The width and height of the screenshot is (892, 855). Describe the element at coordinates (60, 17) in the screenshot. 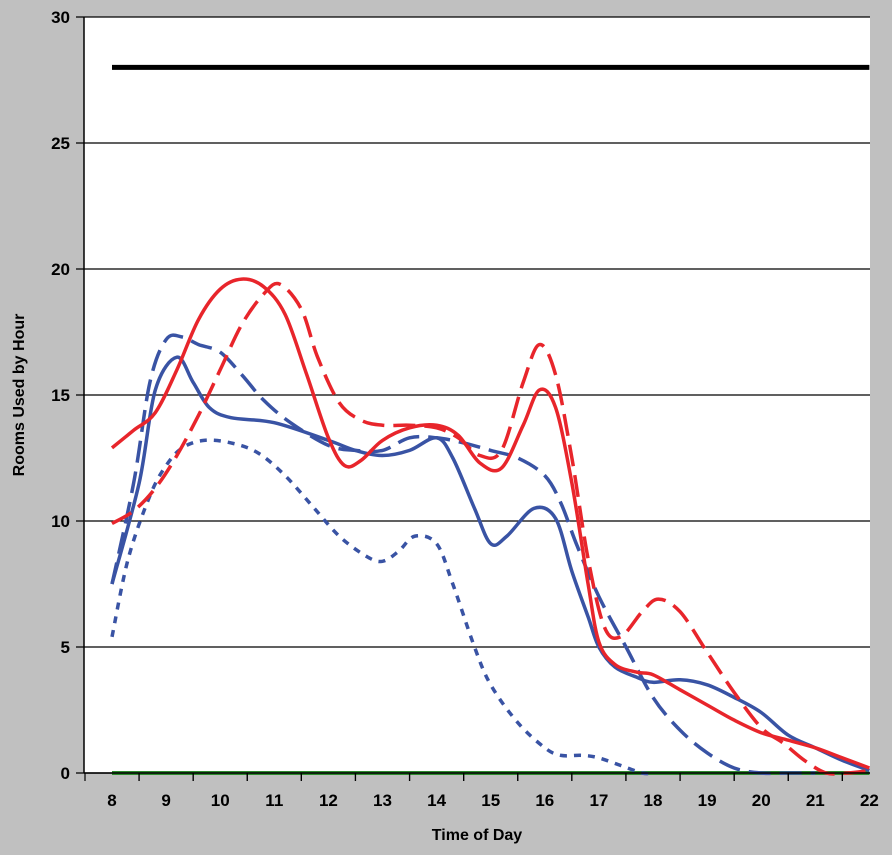

I see `y-tick-label: 30` at that location.